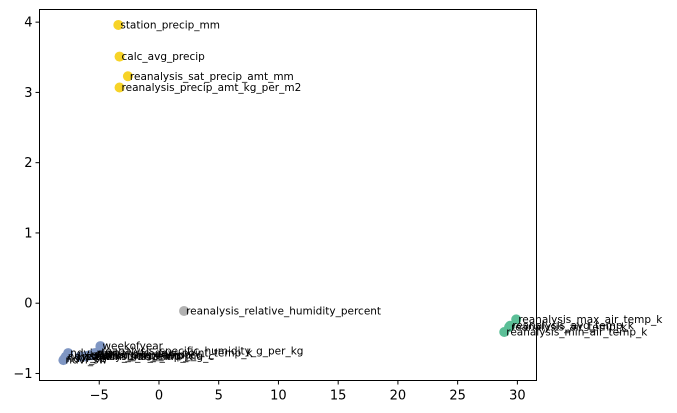 Image resolution: width=677 pixels, height=413 pixels. I want to click on data-point-label: station_diur_temp_rng_c, so click(150, 357).